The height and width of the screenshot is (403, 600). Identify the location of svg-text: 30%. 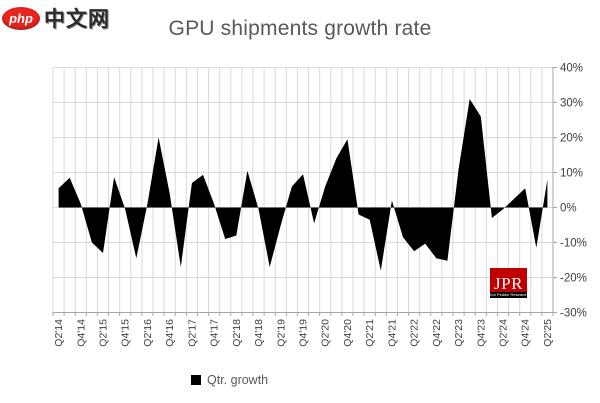
(571, 104).